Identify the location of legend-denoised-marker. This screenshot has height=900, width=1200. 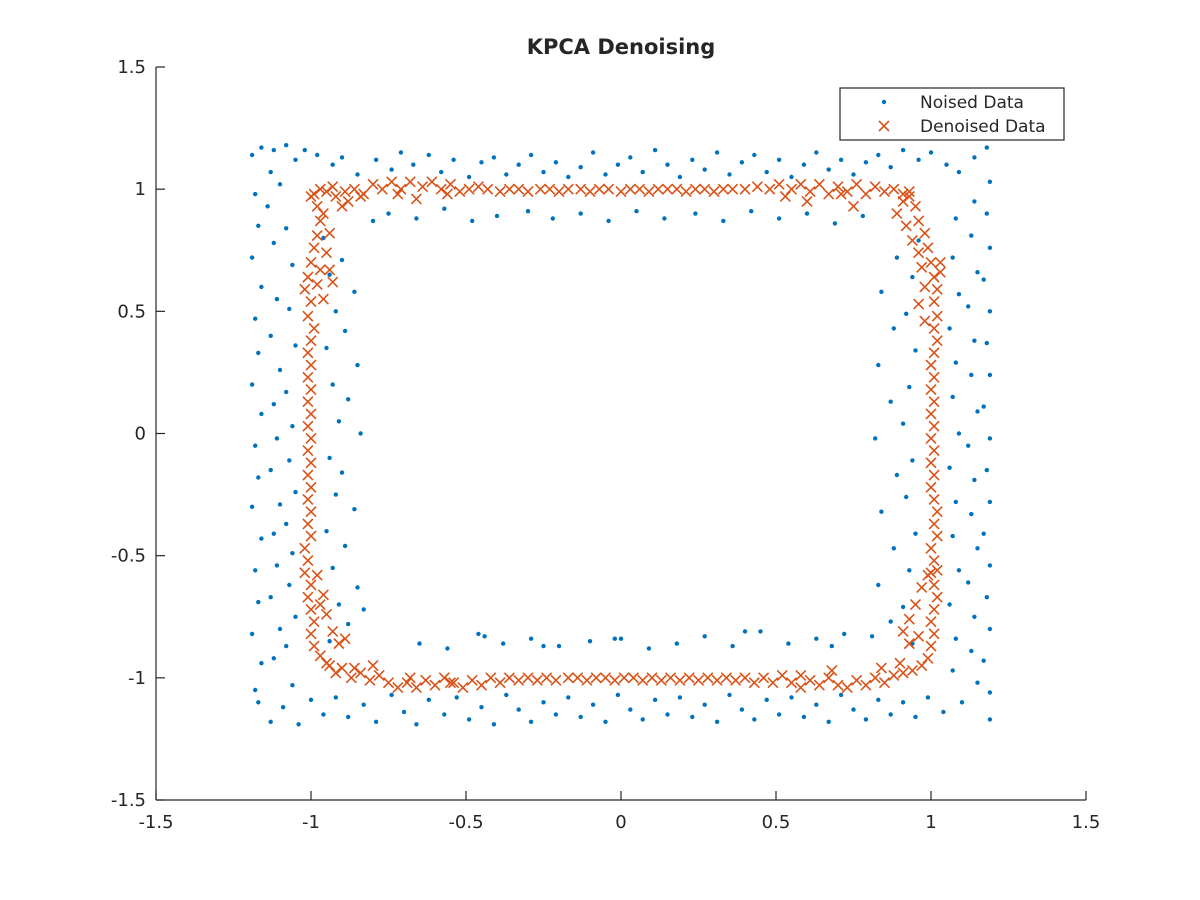
(884, 126).